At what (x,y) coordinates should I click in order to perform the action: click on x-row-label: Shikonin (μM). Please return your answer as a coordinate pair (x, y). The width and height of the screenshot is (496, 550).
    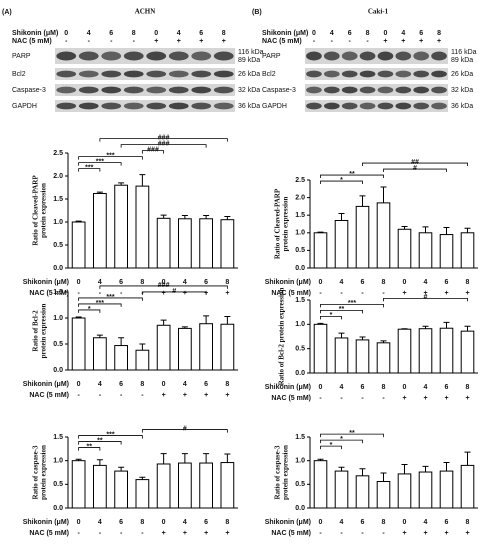
    Looking at the image, I should click on (46, 282).